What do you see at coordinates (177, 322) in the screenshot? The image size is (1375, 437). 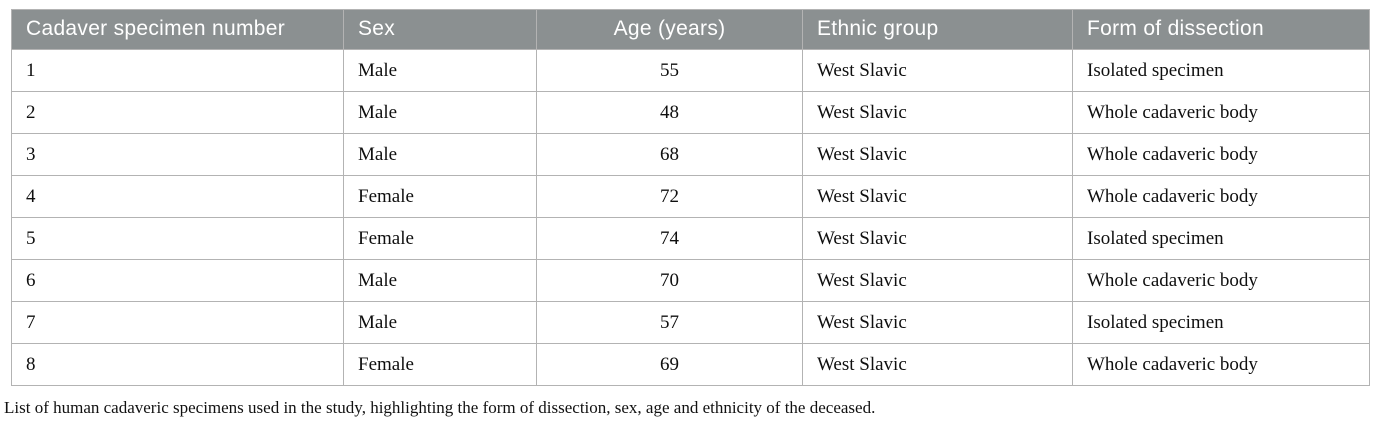 I see `table-cell-cadaver-specimen-number: 7` at bounding box center [177, 322].